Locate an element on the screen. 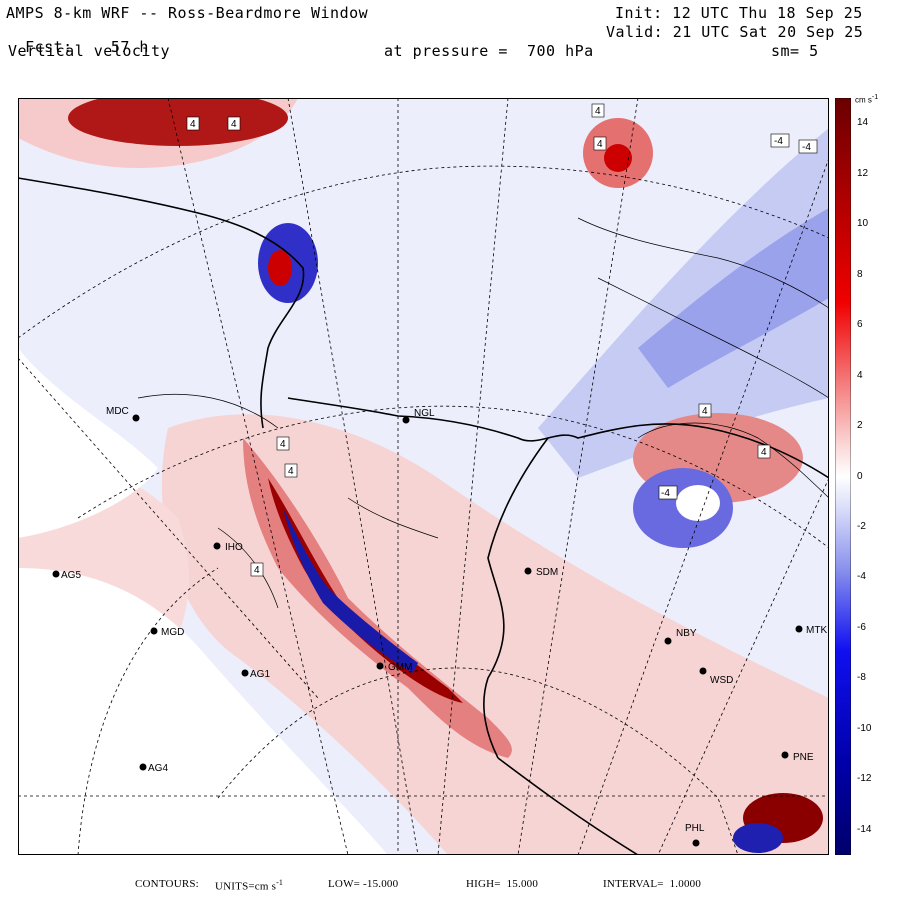  storm-north-core is located at coordinates (618, 158).